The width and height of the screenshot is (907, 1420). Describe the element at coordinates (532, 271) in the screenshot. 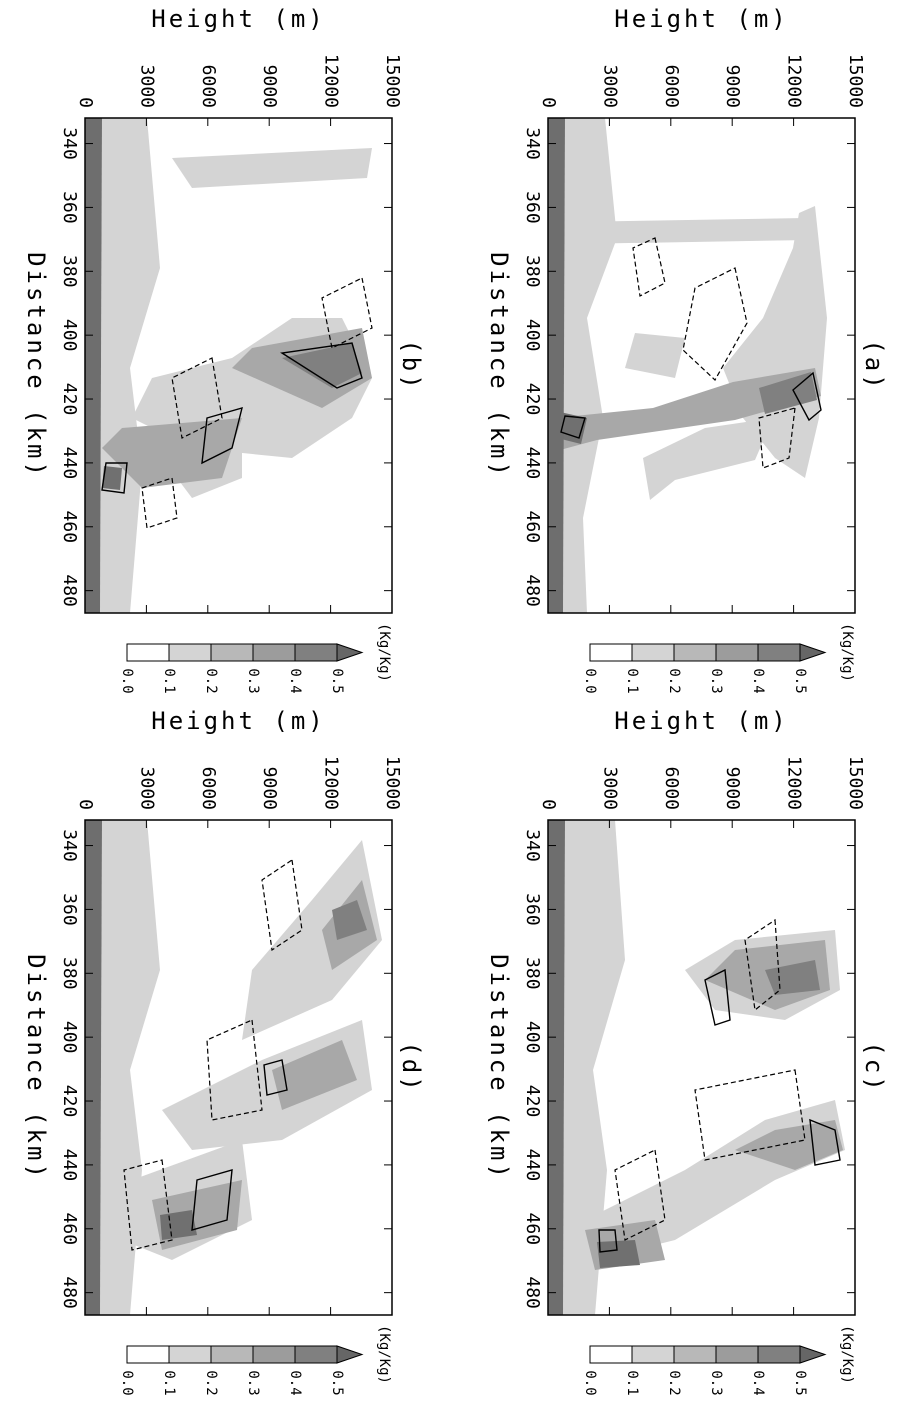

I see `x-tick-label: 380` at that location.